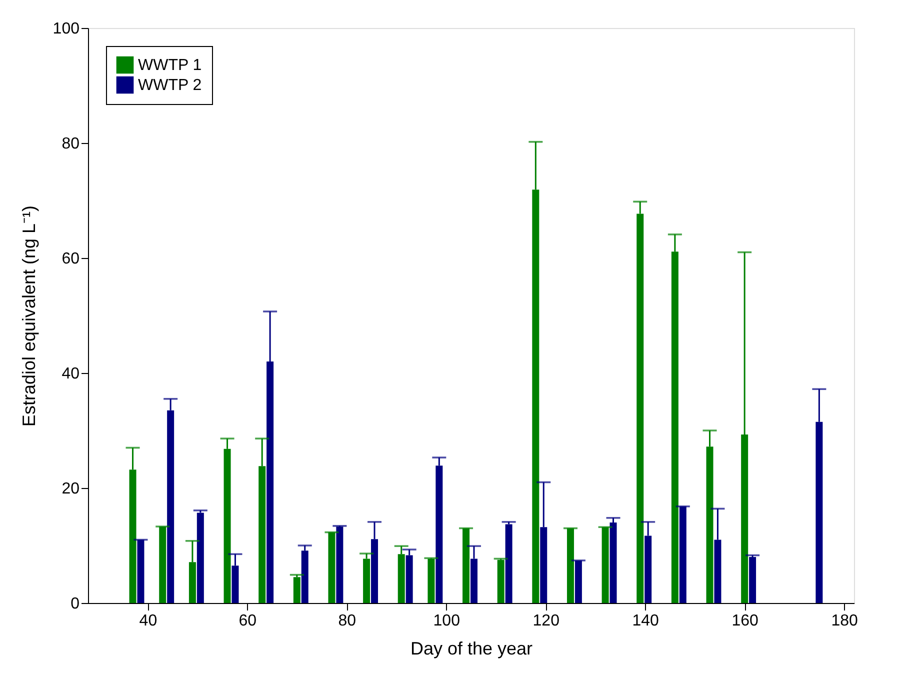 The image size is (900, 687). I want to click on x-tick-label: 120, so click(546, 621).